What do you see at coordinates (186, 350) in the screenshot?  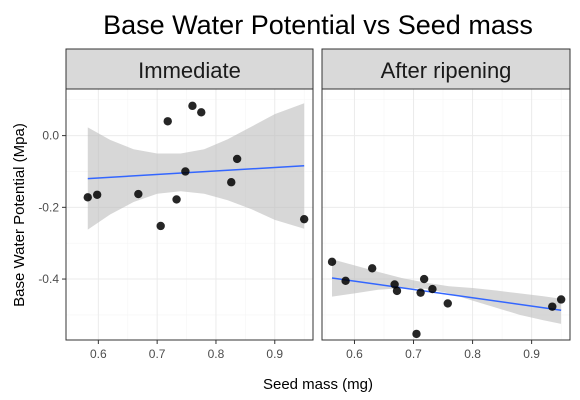 I see `x-axis-immediate: 0.6 0.7 0.8 0.9` at bounding box center [186, 350].